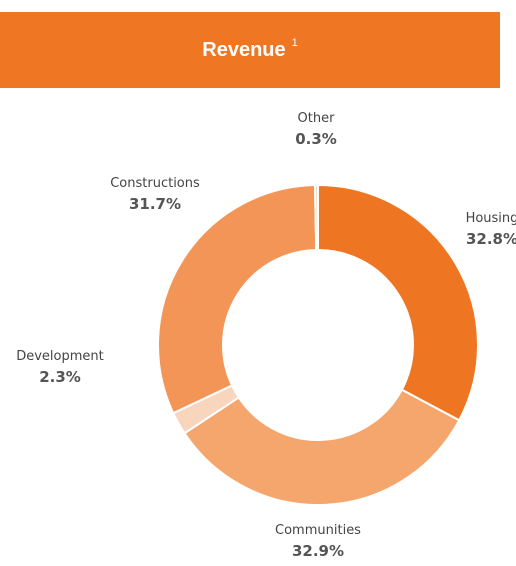 The image size is (516, 566). I want to click on segment-value-label: 2.3%, so click(60, 377).